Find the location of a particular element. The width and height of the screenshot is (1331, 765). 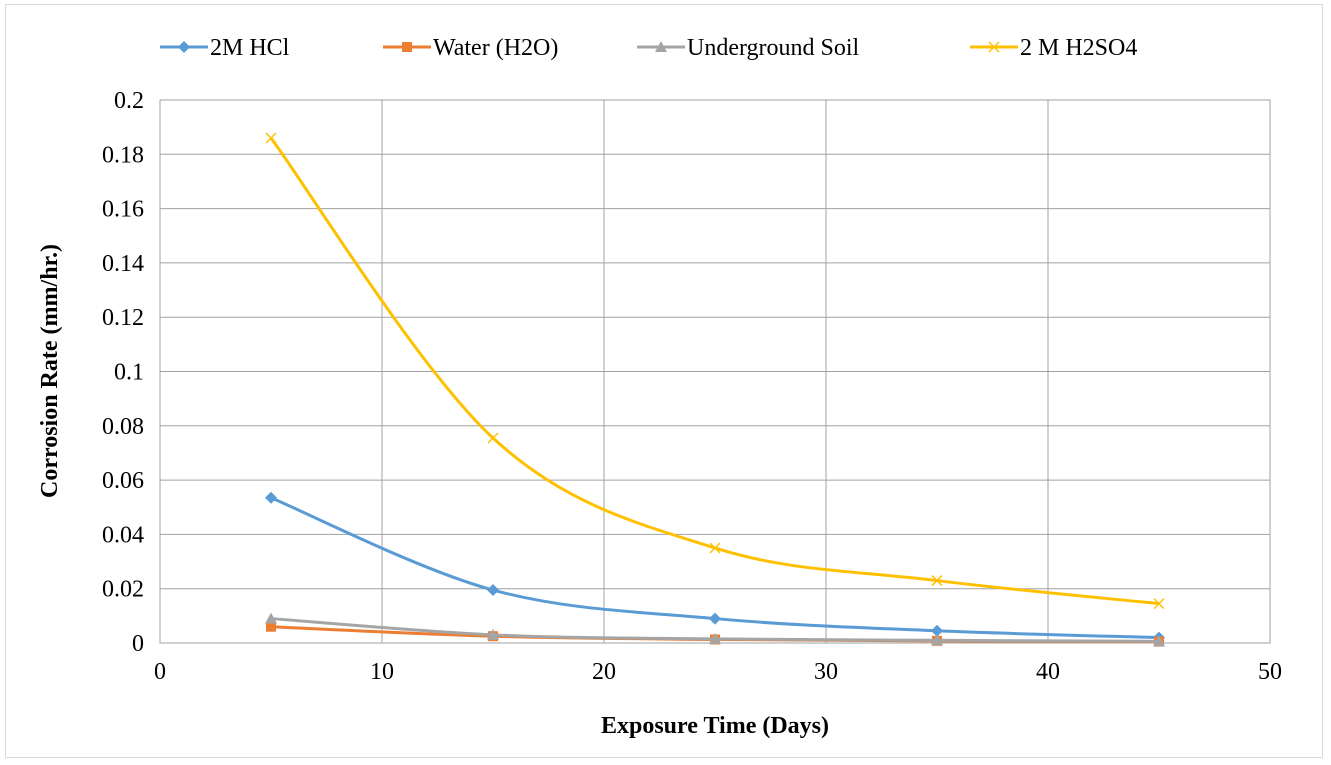

x-tick-label: 10 is located at coordinates (382, 672).